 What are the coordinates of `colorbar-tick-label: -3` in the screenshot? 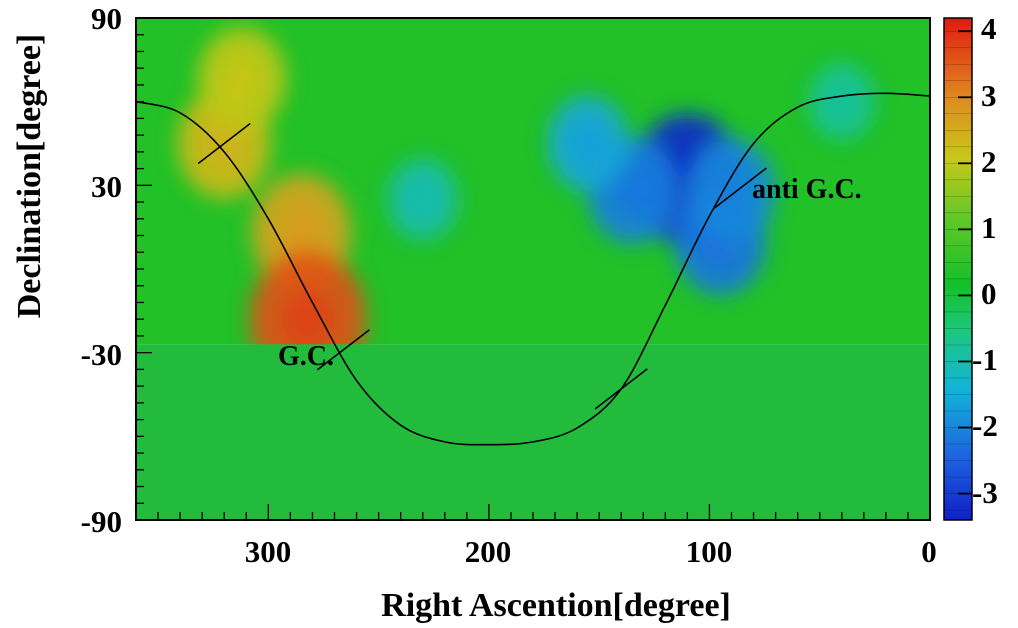 It's located at (985, 492).